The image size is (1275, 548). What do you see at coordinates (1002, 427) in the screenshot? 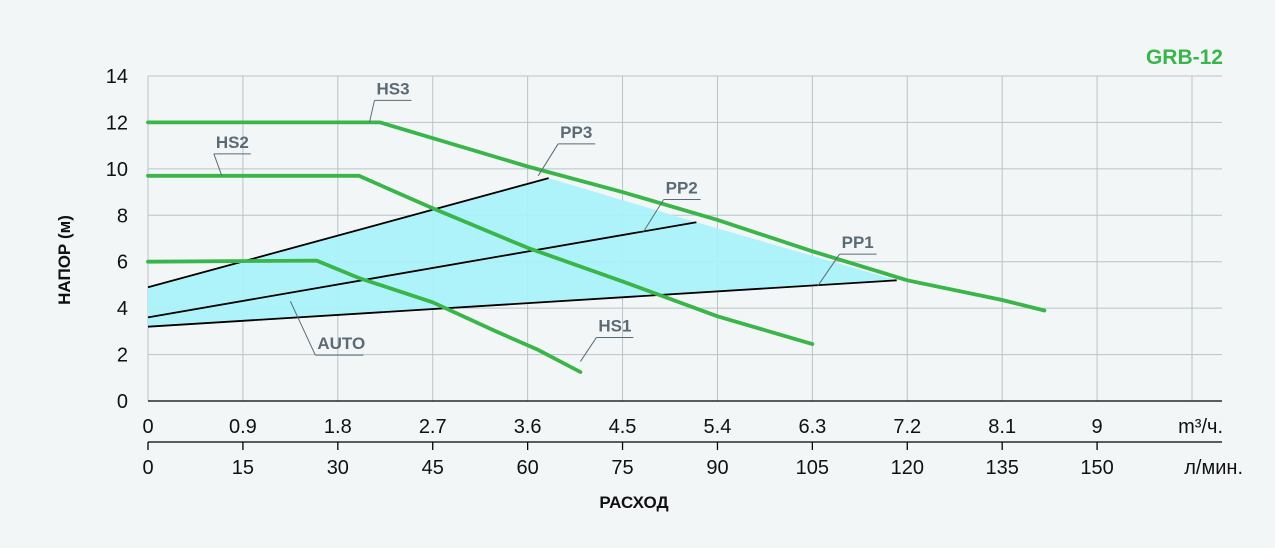
I see `x-tick-label-primary: 8.1` at bounding box center [1002, 427].